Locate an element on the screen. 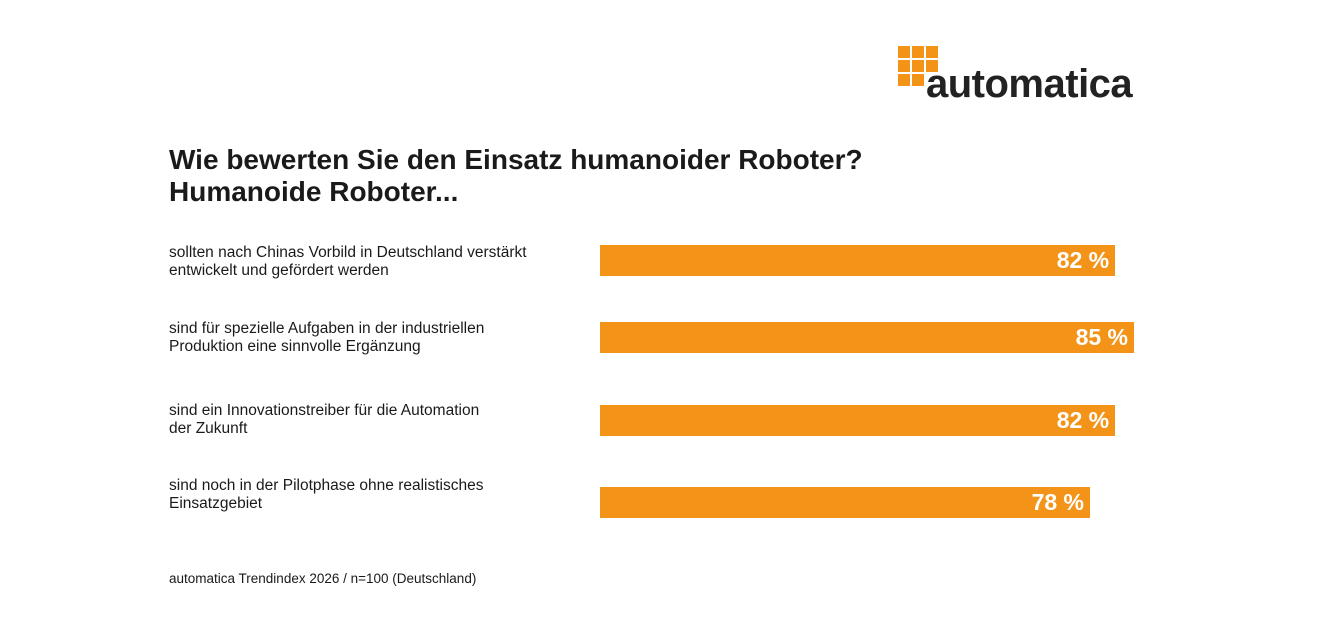 The width and height of the screenshot is (1320, 636). value-label: 78 % is located at coordinates (1058, 502).